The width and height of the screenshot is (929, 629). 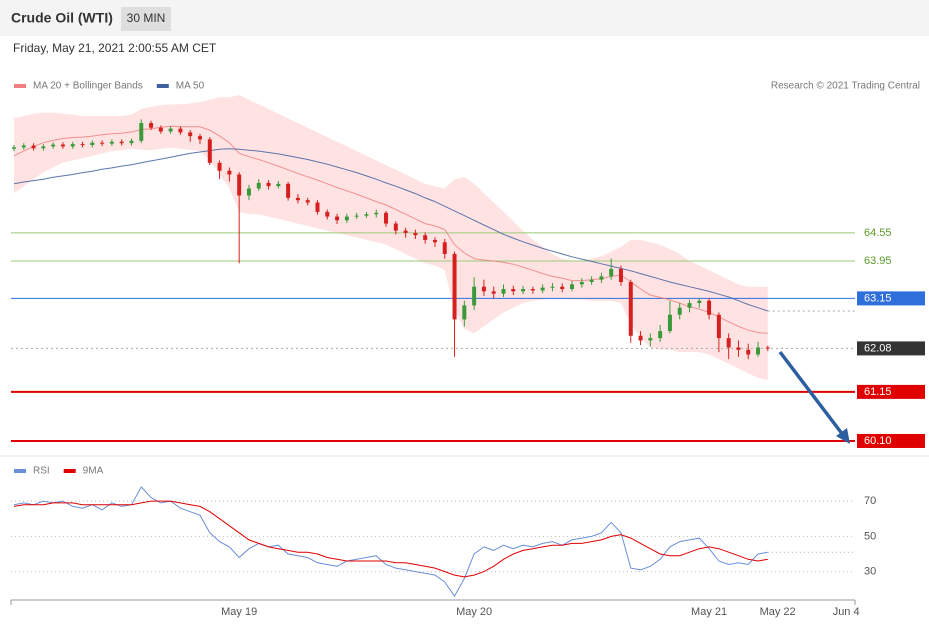 I want to click on timeframe: 30 MIN, so click(x=146, y=18).